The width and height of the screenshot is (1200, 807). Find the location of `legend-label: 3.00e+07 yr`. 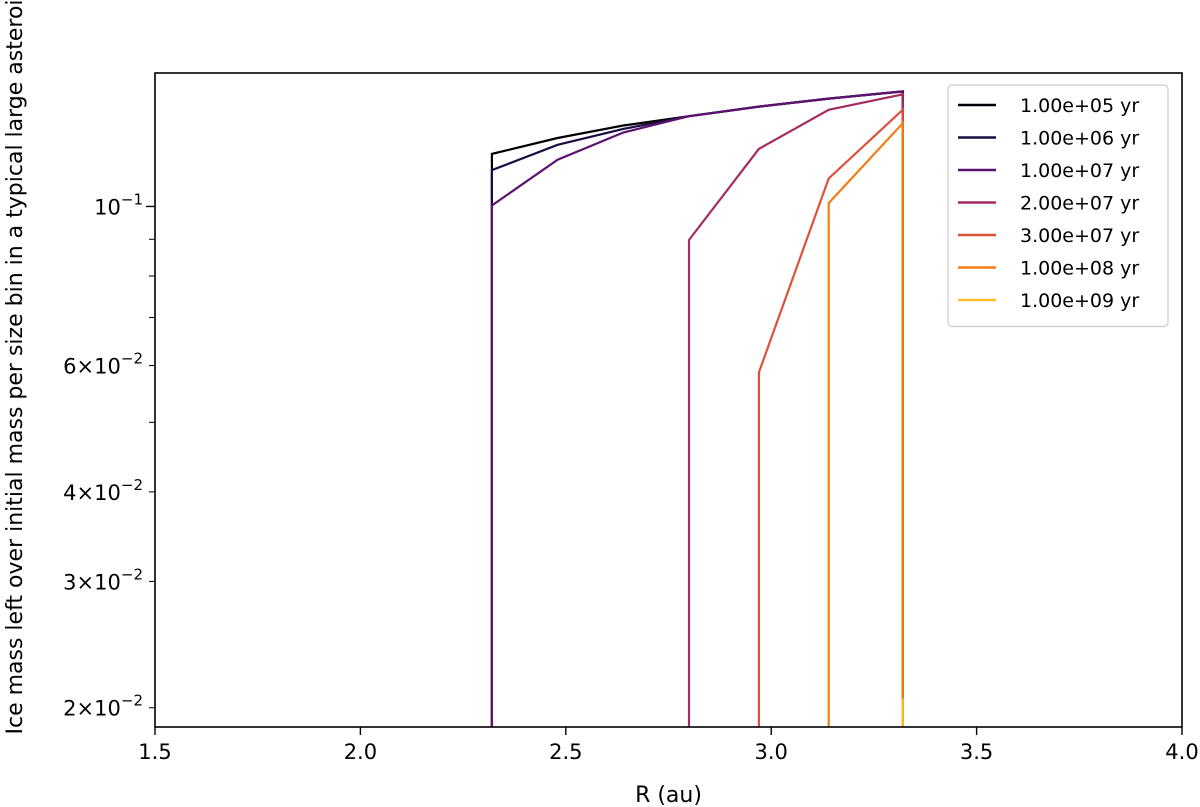

legend-label: 3.00e+07 yr is located at coordinates (1079, 236).